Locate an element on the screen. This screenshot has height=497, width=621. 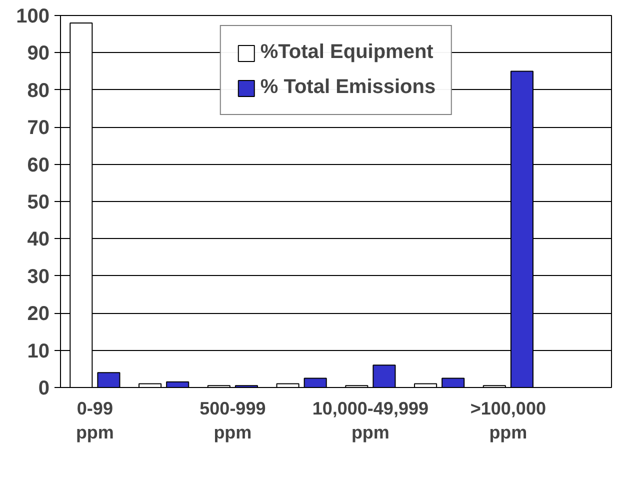
x-tick-label: 500-999 ppm is located at coordinates (233, 420).